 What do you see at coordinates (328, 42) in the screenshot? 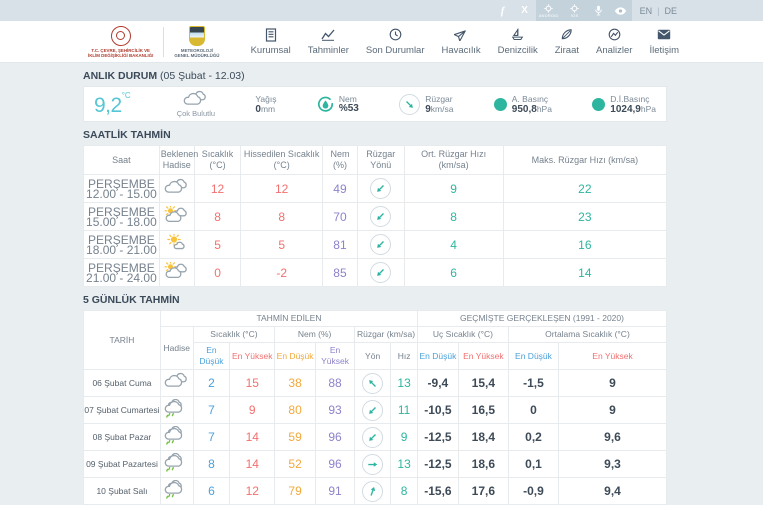
I see `nav-item-tahminler: Tahminler` at bounding box center [328, 42].